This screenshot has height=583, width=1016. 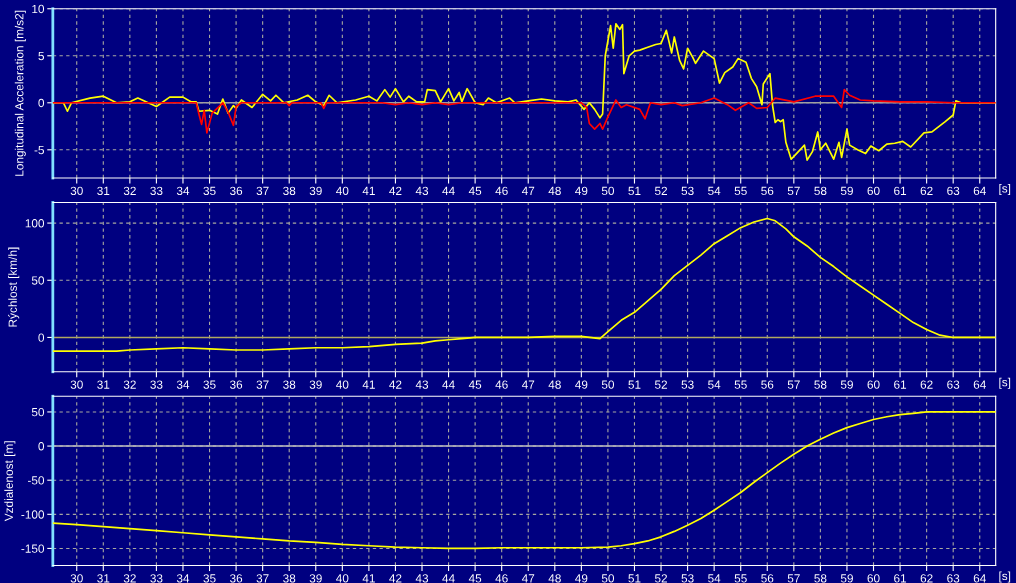 What do you see at coordinates (33, 514) in the screenshot?
I see `y-tick-label: -100` at bounding box center [33, 514].